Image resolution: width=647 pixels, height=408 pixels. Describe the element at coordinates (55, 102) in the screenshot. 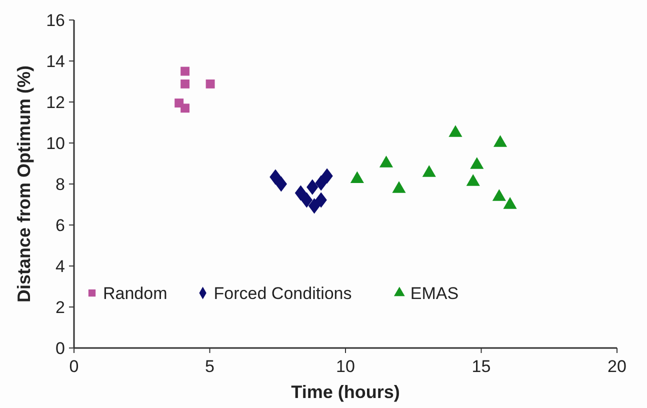

I see `y-tick-label: 12` at that location.